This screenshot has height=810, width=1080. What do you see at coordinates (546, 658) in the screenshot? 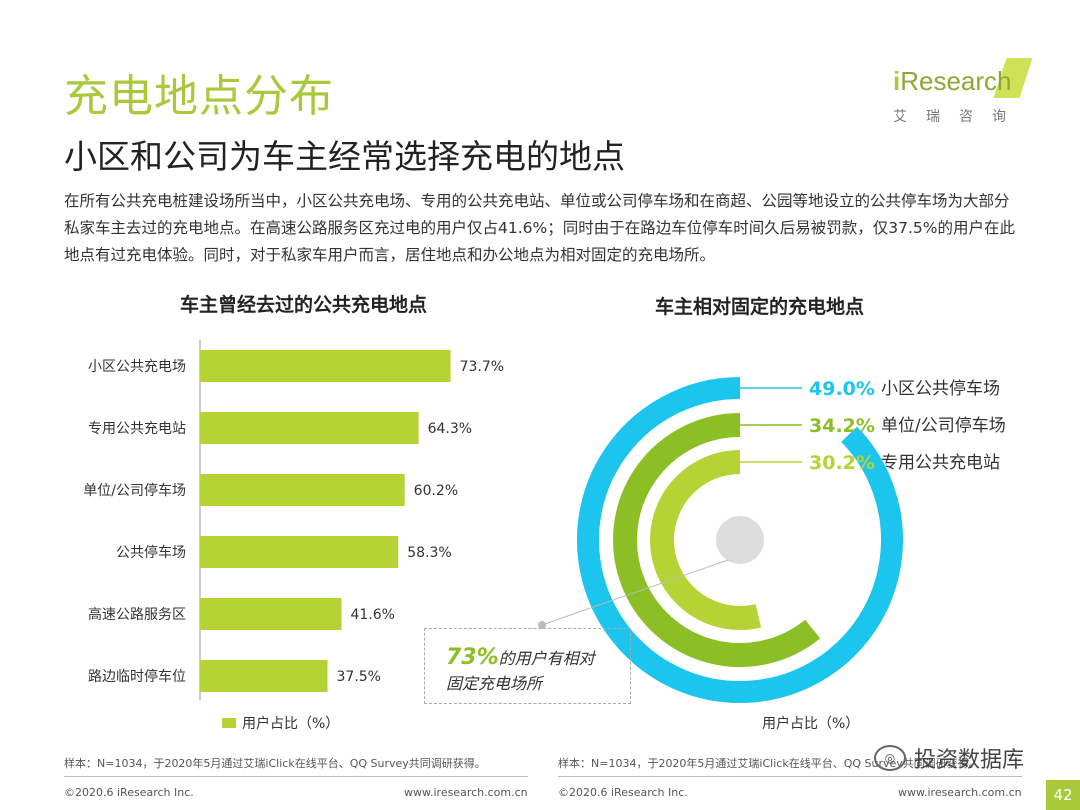
I see `annotation-line1: 的用户有相对` at bounding box center [546, 658].